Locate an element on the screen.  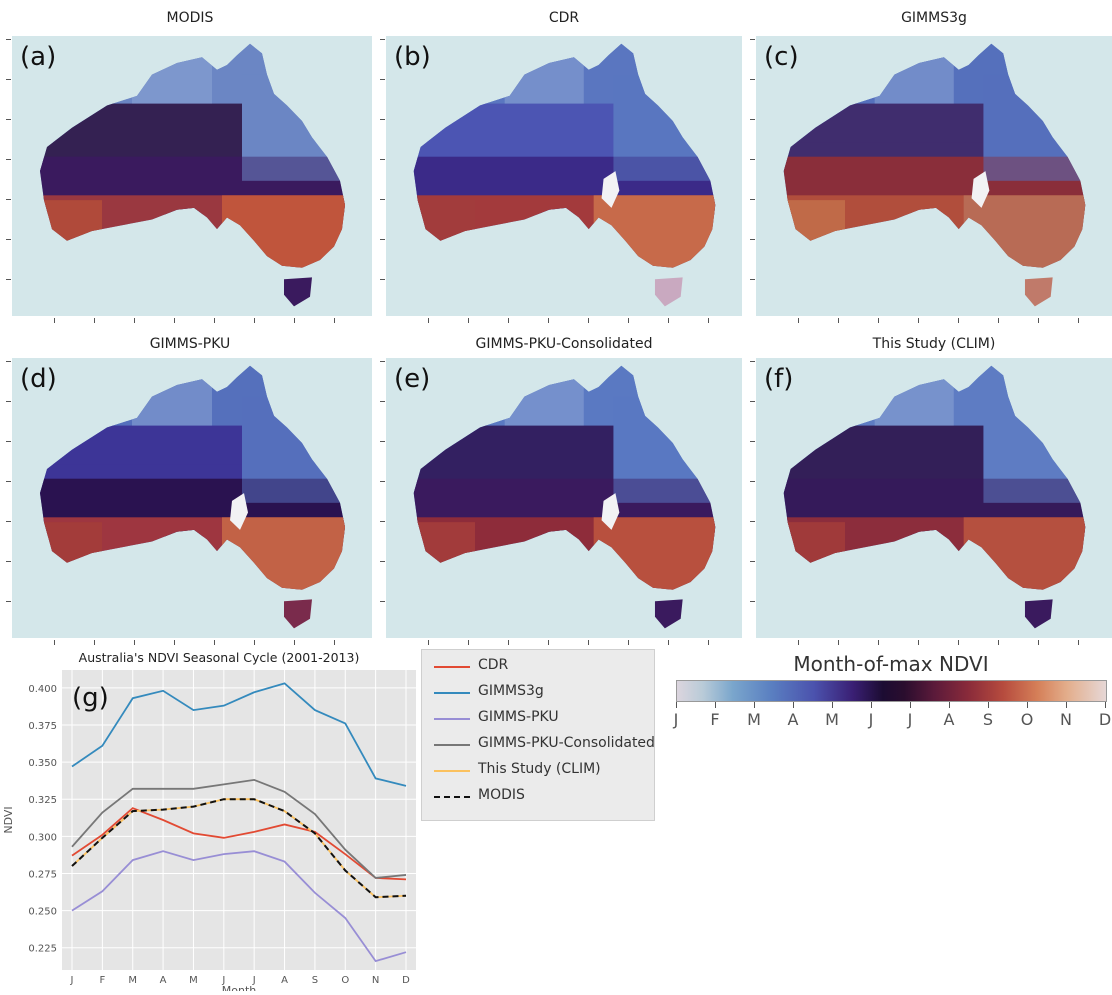
x-tick-label: S is located at coordinates (315, 980).